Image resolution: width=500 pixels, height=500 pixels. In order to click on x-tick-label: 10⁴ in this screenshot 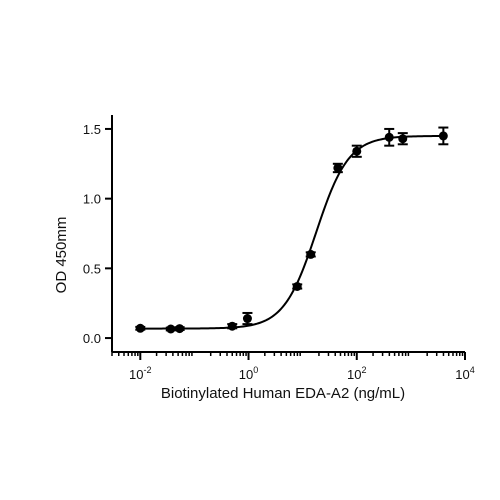, I will do `click(464, 373)`.